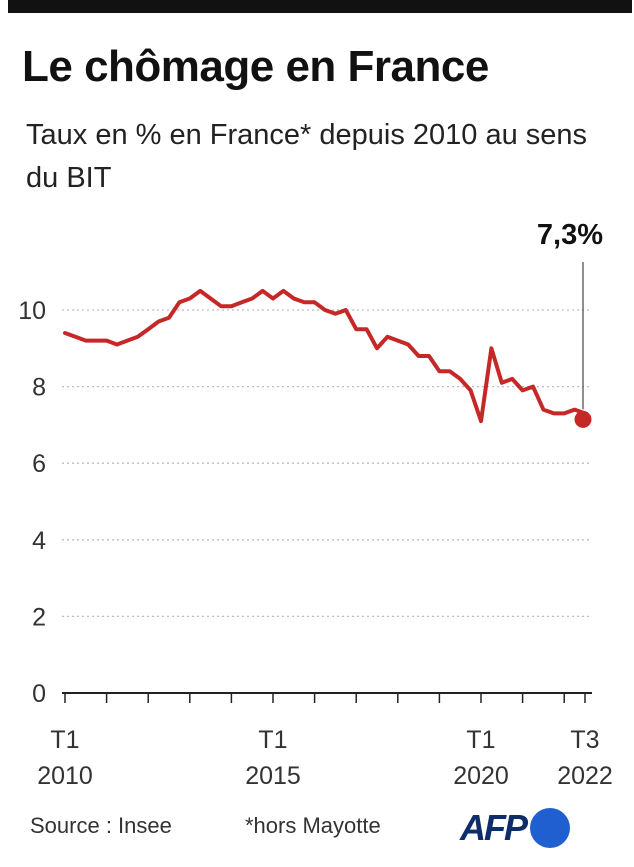 The height and width of the screenshot is (867, 634). What do you see at coordinates (39, 388) in the screenshot?
I see `y-tick-label: 8` at bounding box center [39, 388].